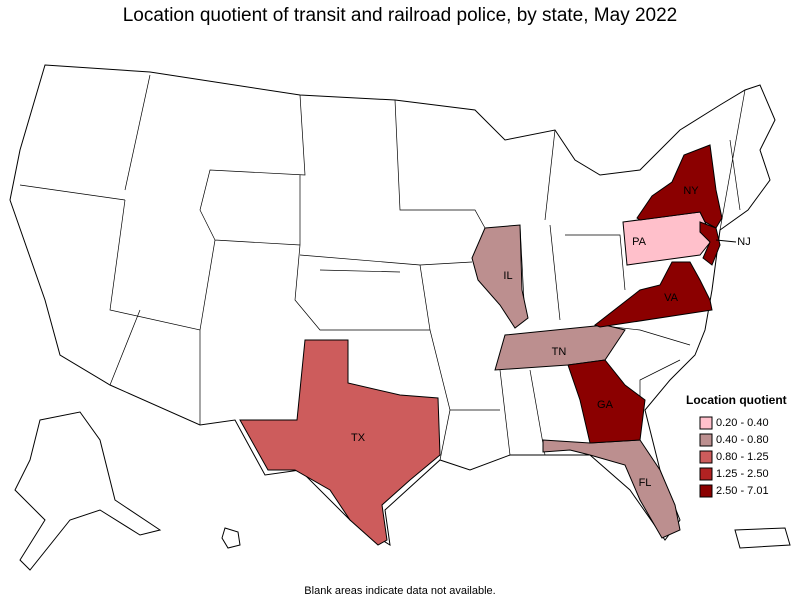 This screenshot has width=800, height=600. Describe the element at coordinates (358, 438) in the screenshot. I see `state-label: TX` at that location.